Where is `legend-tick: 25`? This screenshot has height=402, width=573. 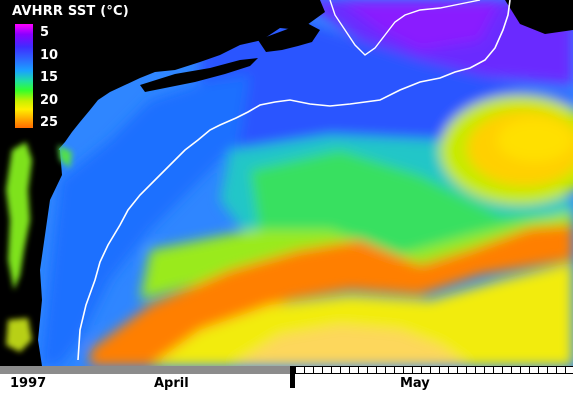 legend-tick: 25 is located at coordinates (49, 122).